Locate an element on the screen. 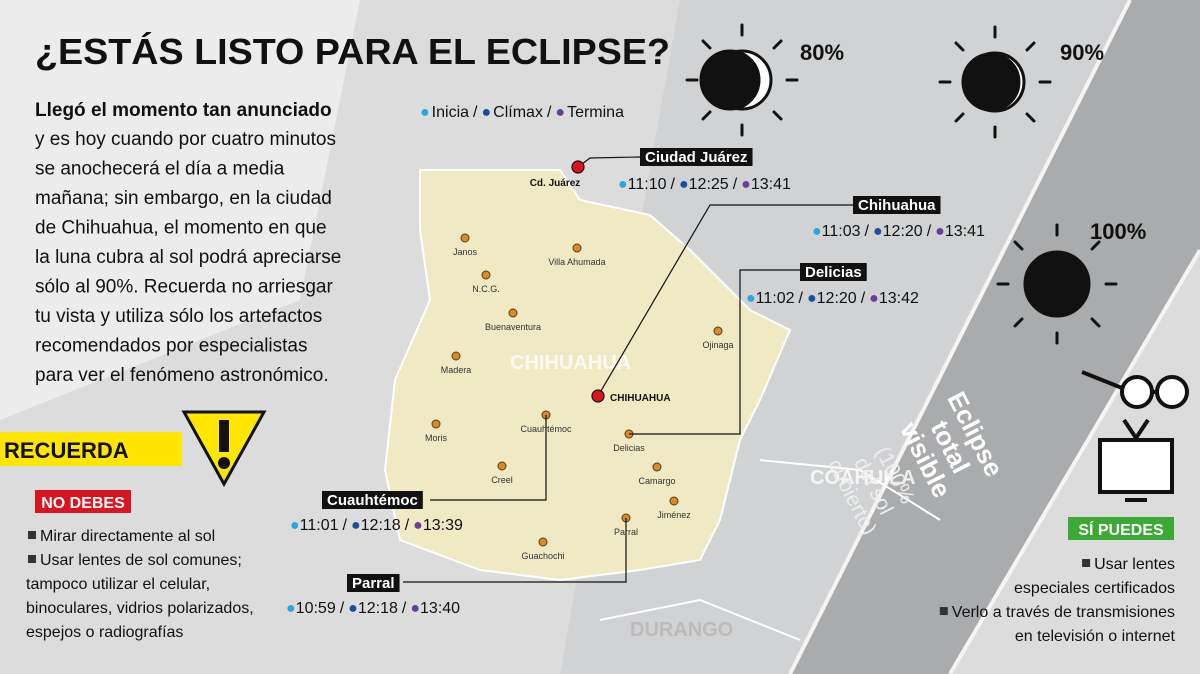 Image resolution: width=1200 pixels, height=674 pixels. city-map-label: CHIHUAHUA is located at coordinates (640, 398).